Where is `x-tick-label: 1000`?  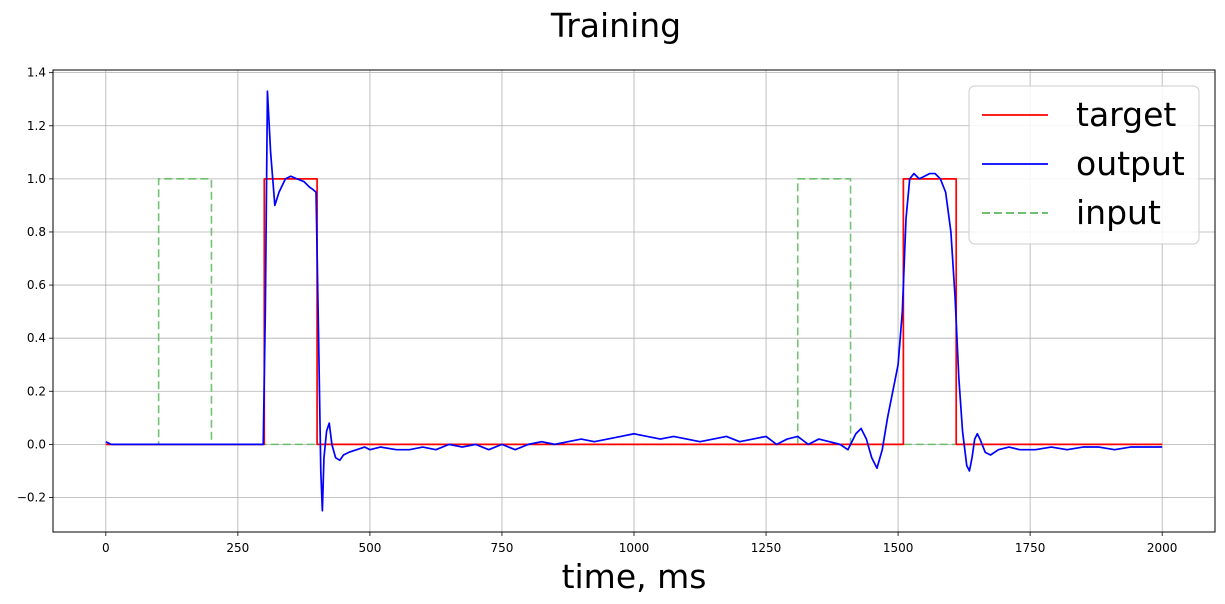 x-tick-label: 1000 is located at coordinates (634, 548).